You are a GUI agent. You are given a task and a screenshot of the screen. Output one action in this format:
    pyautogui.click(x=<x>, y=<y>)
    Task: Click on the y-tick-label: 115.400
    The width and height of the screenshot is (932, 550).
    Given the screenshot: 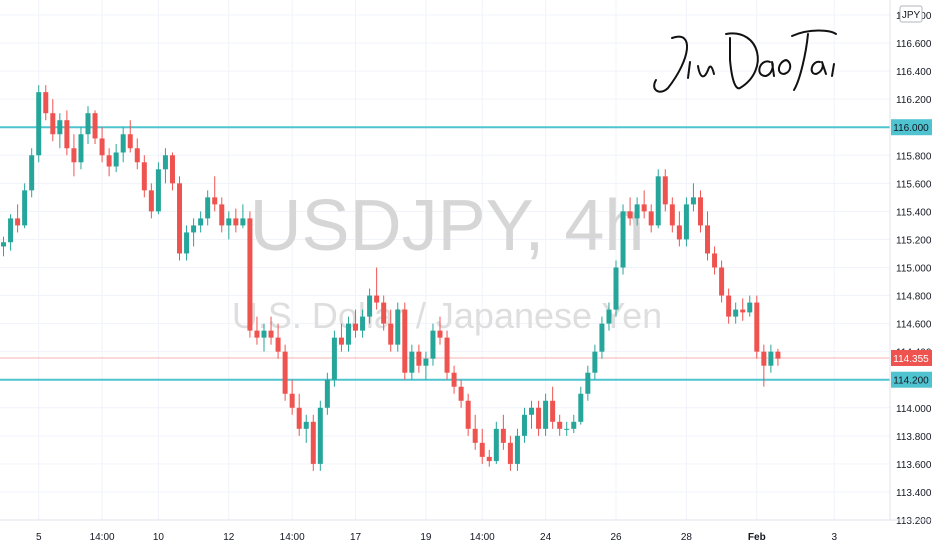 What is the action you would take?
    pyautogui.click(x=914, y=212)
    